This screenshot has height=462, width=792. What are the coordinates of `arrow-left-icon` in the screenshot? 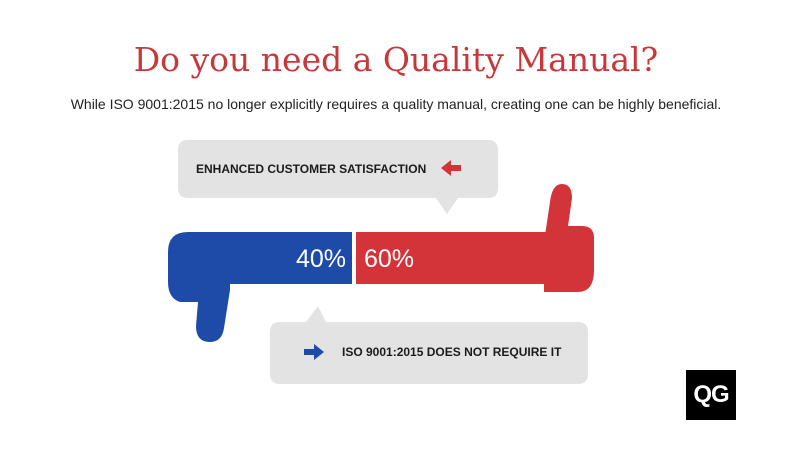 It's located at (451, 168).